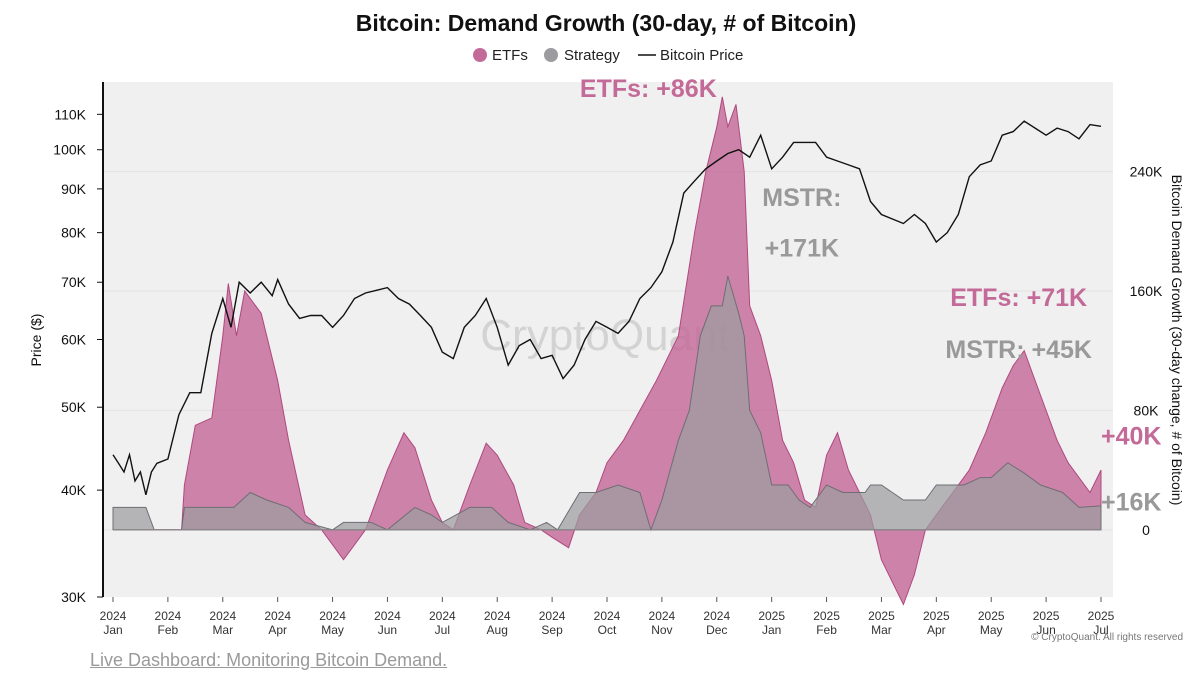 The image size is (1200, 681). I want to click on annotation-label: +40K, so click(1131, 437).